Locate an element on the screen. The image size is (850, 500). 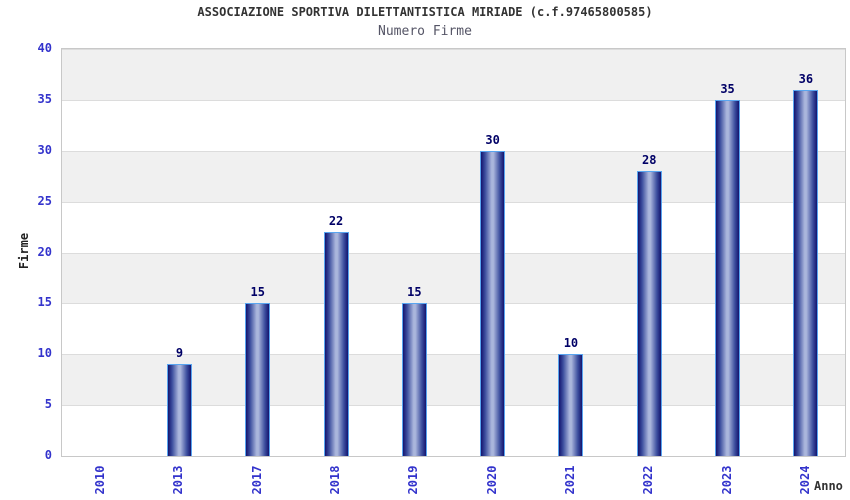
bar-value-label: 28 is located at coordinates (649, 160).